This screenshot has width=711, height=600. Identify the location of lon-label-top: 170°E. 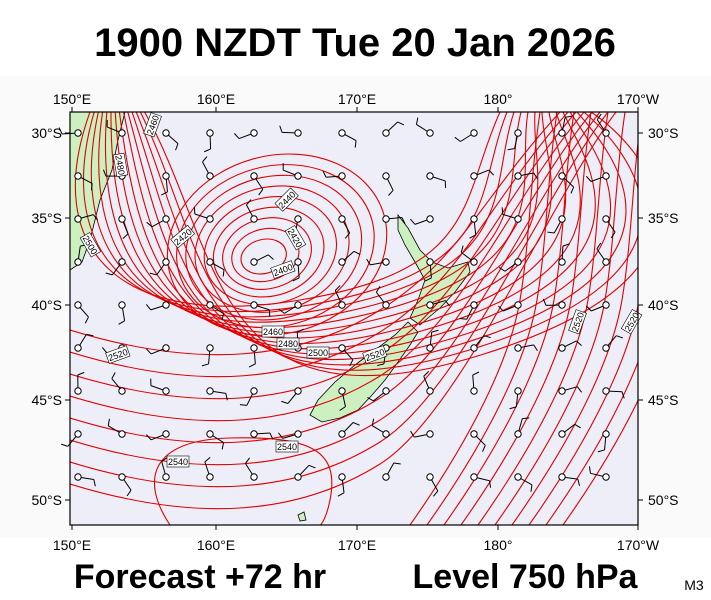
(357, 99).